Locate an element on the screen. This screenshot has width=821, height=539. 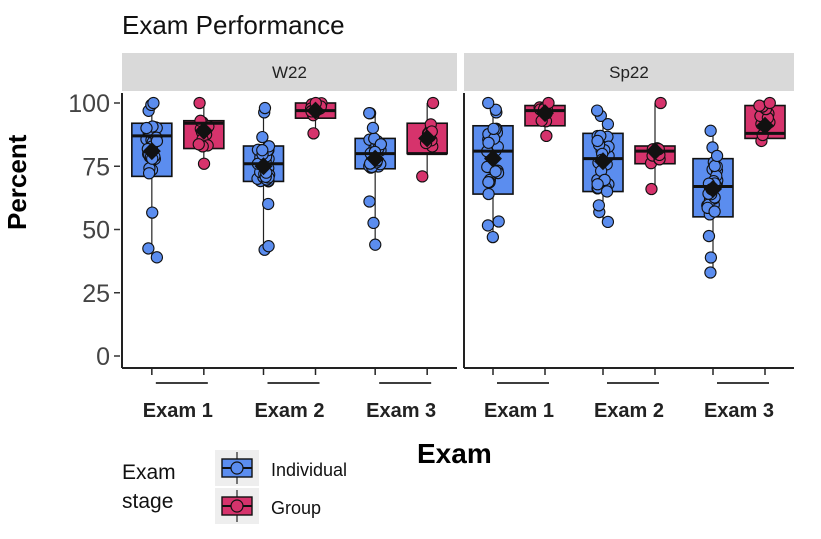
facet-strip-label: Sp22 is located at coordinates (629, 72).